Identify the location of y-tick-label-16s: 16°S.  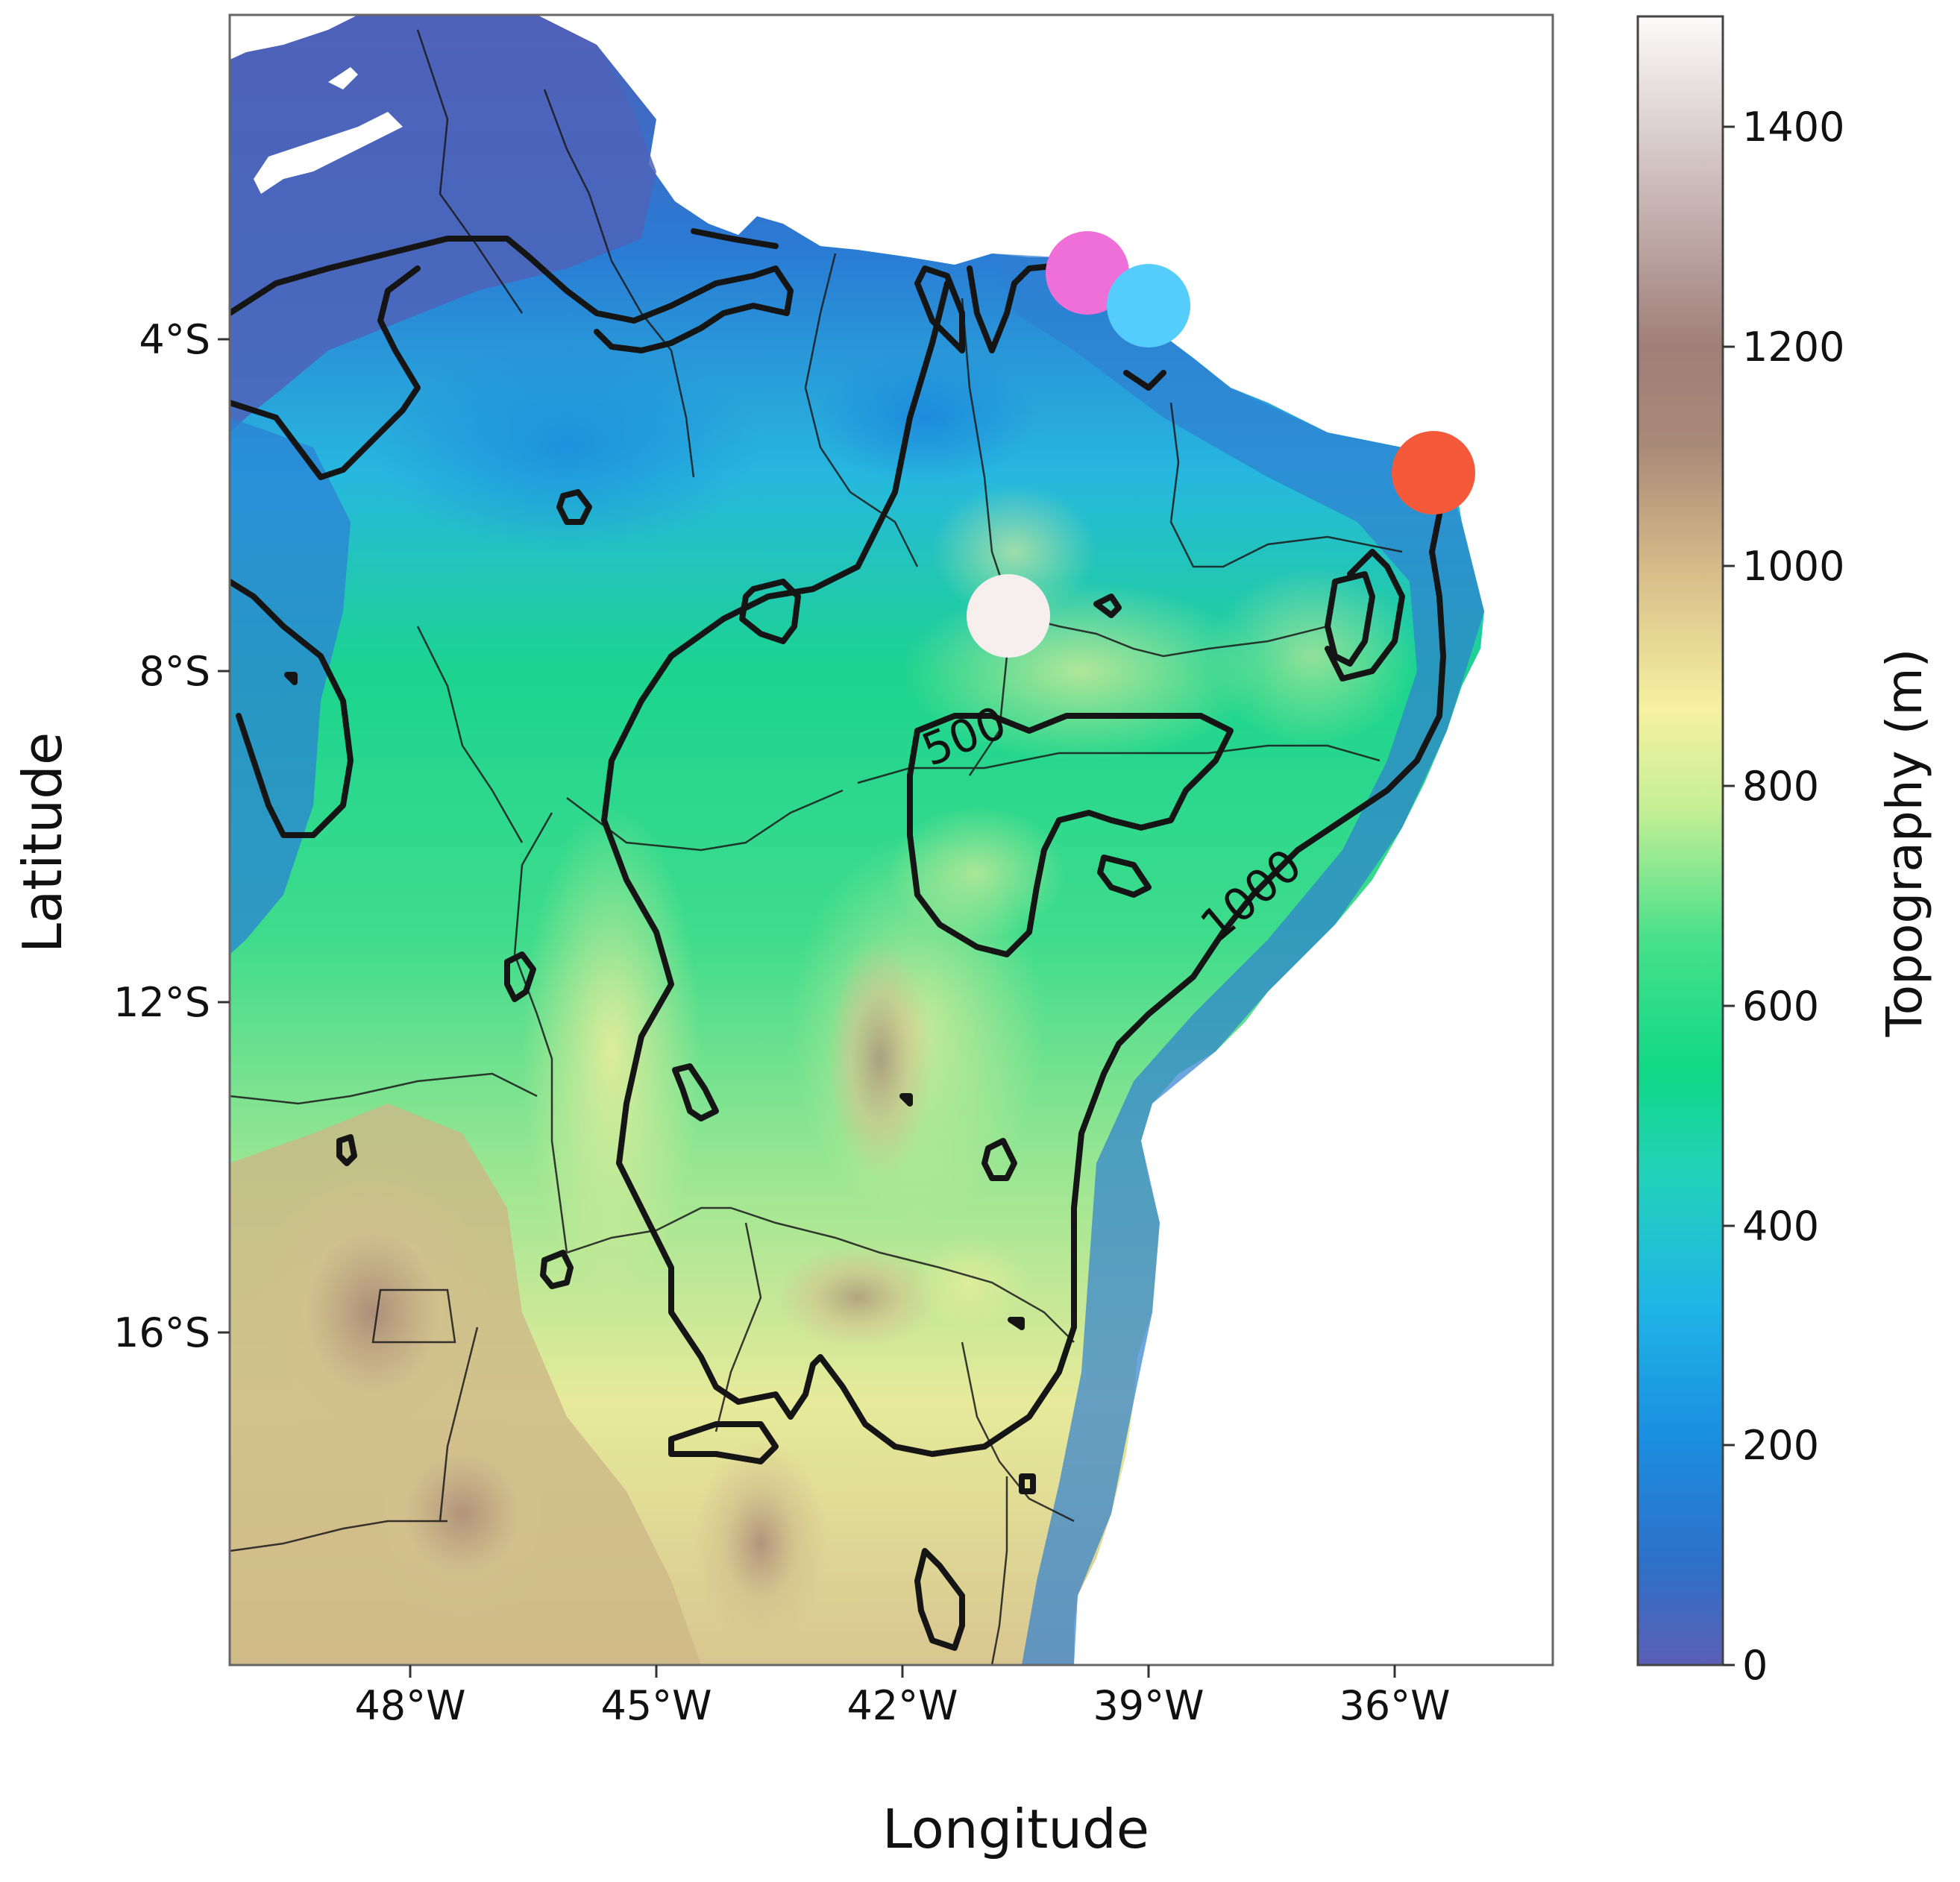
(161, 1332).